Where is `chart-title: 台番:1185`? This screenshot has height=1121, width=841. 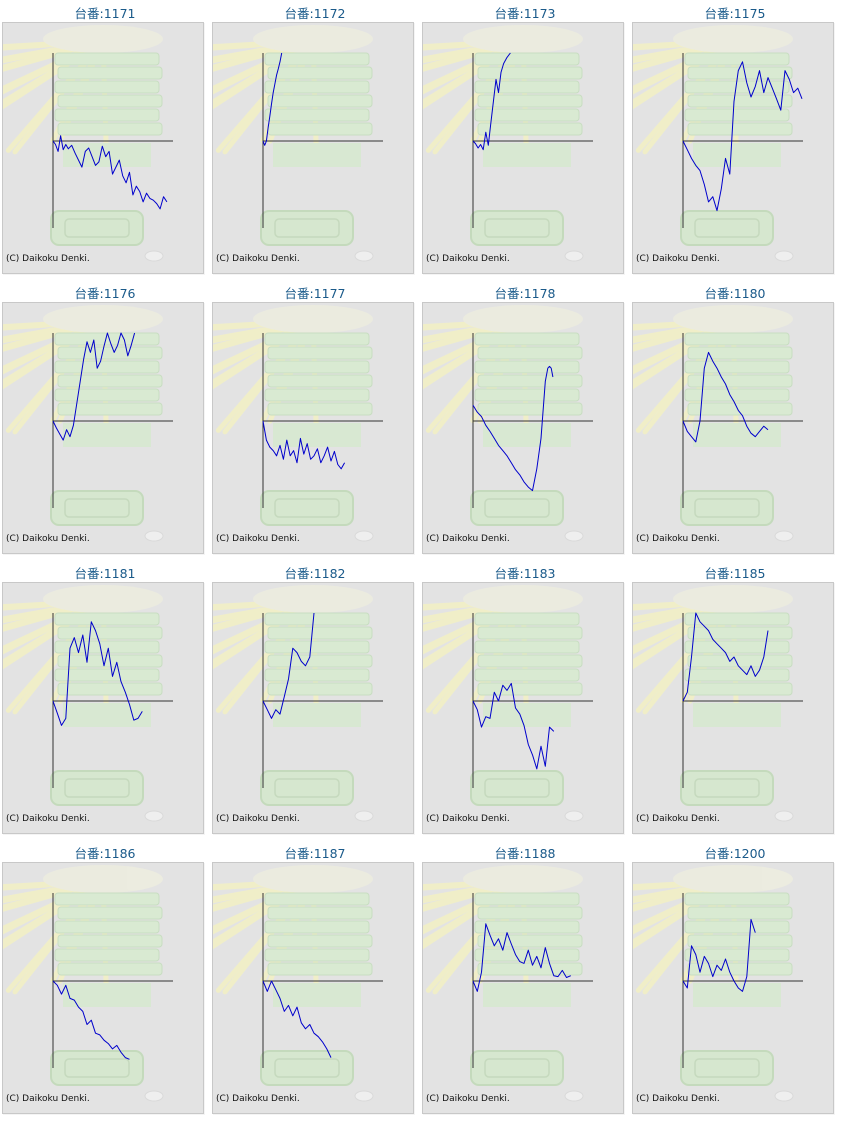
chart-title: 台番:1185 is located at coordinates (735, 573).